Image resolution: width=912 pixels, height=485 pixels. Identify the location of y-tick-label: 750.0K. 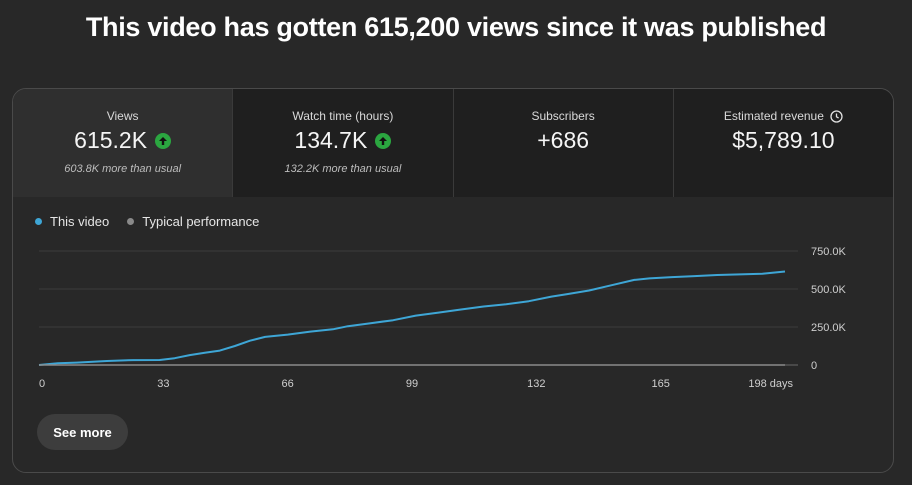
(829, 252).